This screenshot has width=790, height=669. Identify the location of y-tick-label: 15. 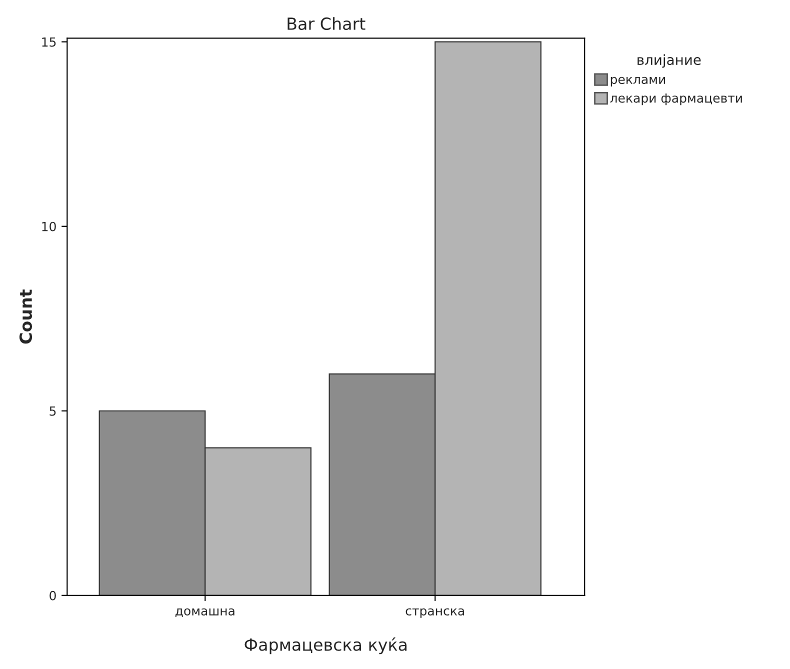
(49, 42).